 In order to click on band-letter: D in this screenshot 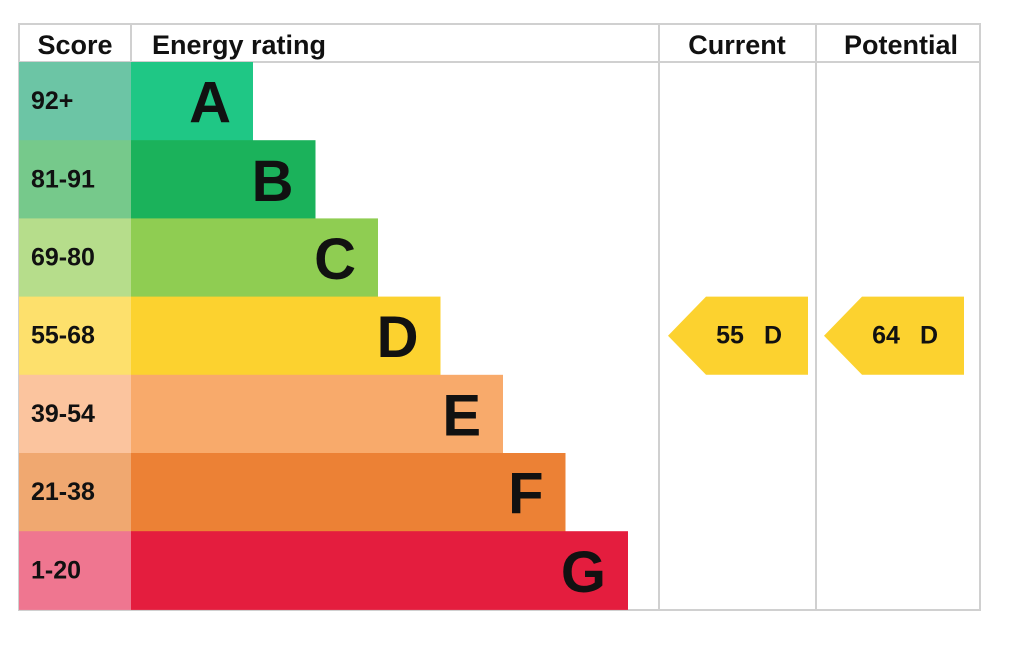, I will do `click(398, 337)`.